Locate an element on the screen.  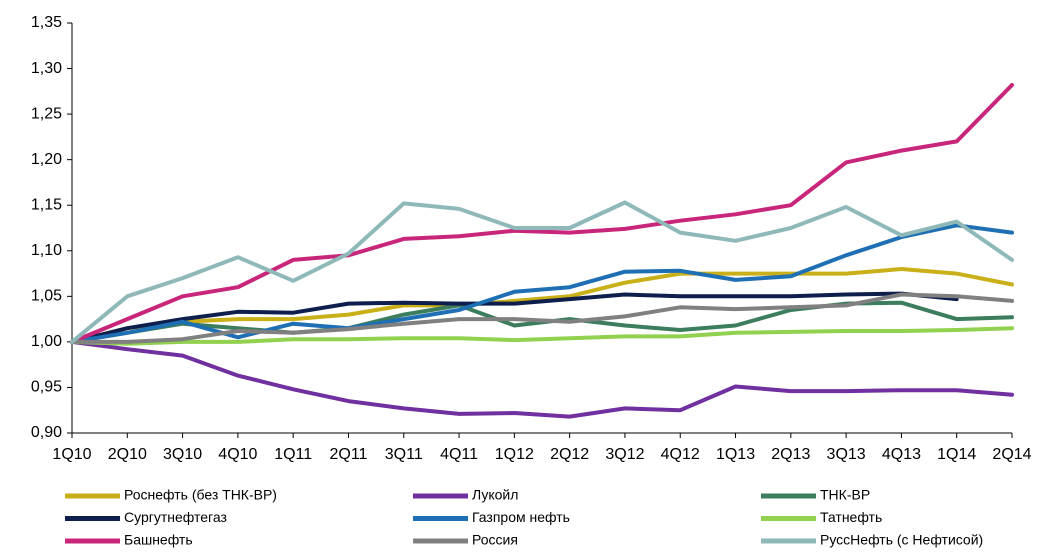
x-tick-label: 1Q13 is located at coordinates (735, 454).